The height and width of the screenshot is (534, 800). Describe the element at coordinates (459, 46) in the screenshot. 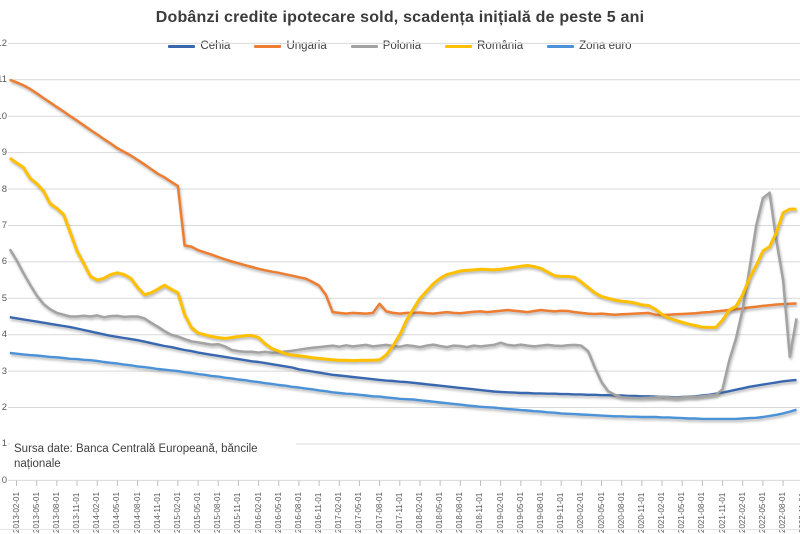

I see `romania-line-swatch-icon` at that location.